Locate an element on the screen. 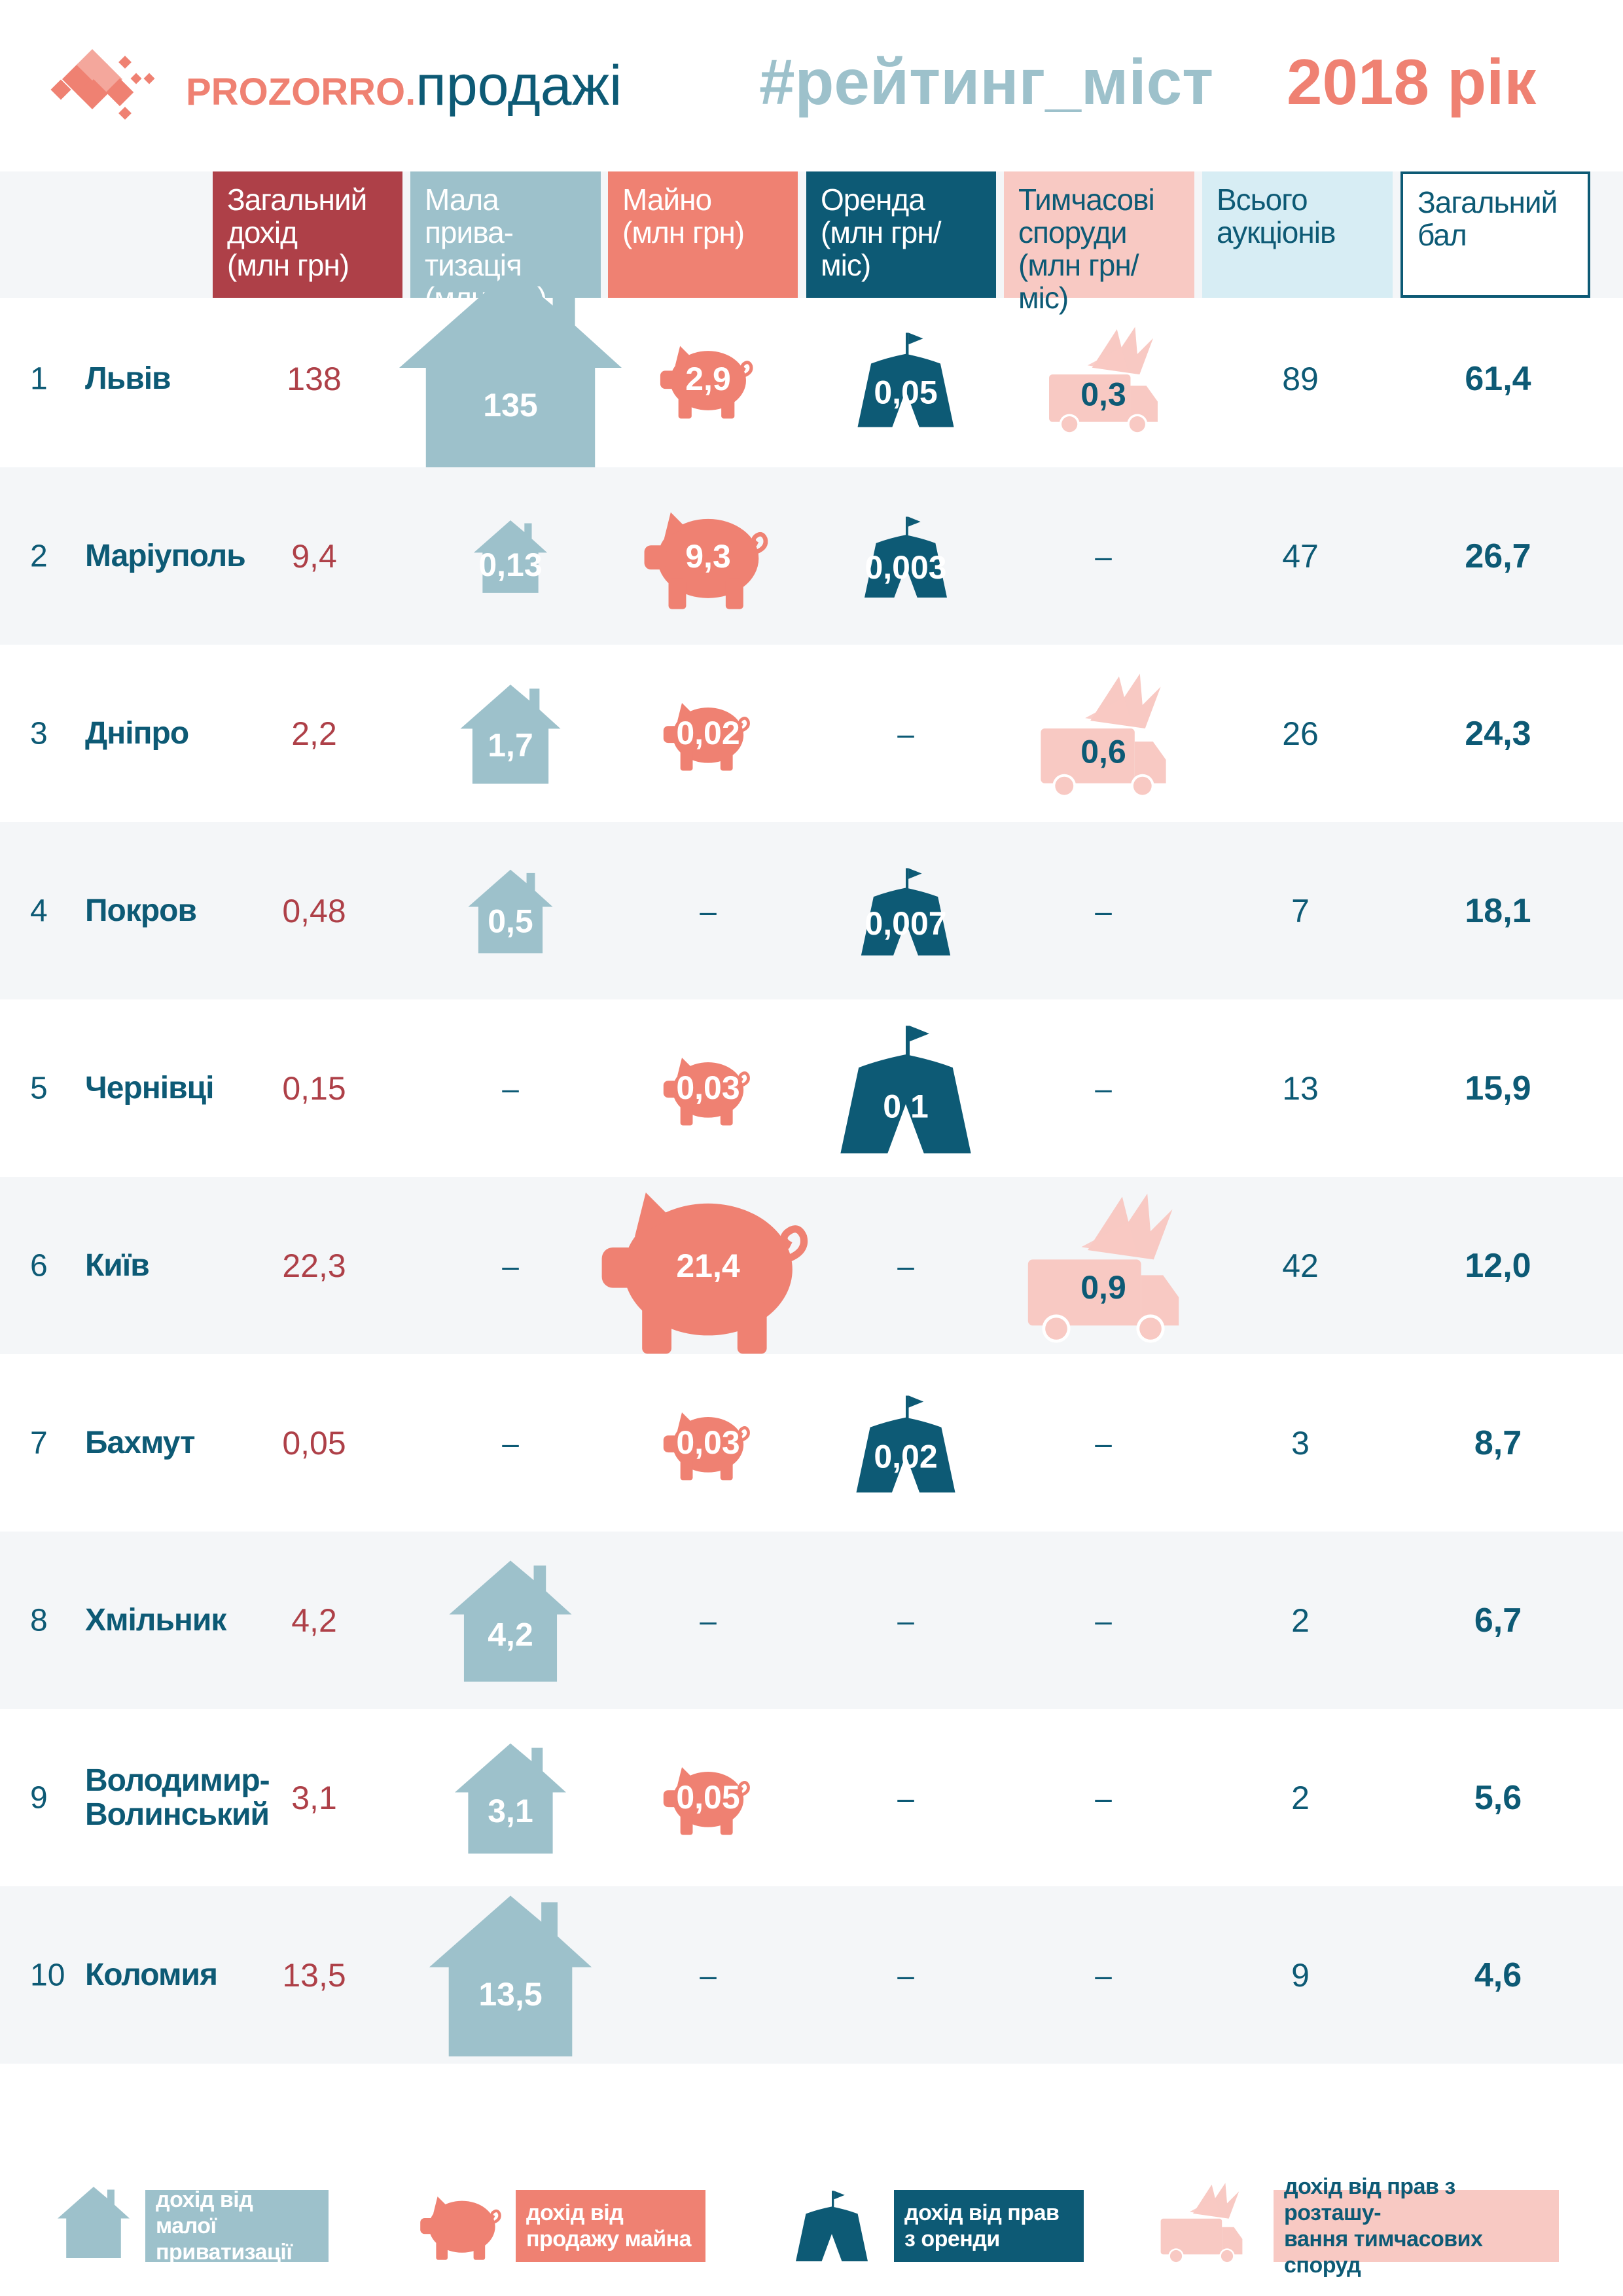 The image size is (1623, 2296). column-header-total: Загальний дохід (млн грн) is located at coordinates (307, 235).